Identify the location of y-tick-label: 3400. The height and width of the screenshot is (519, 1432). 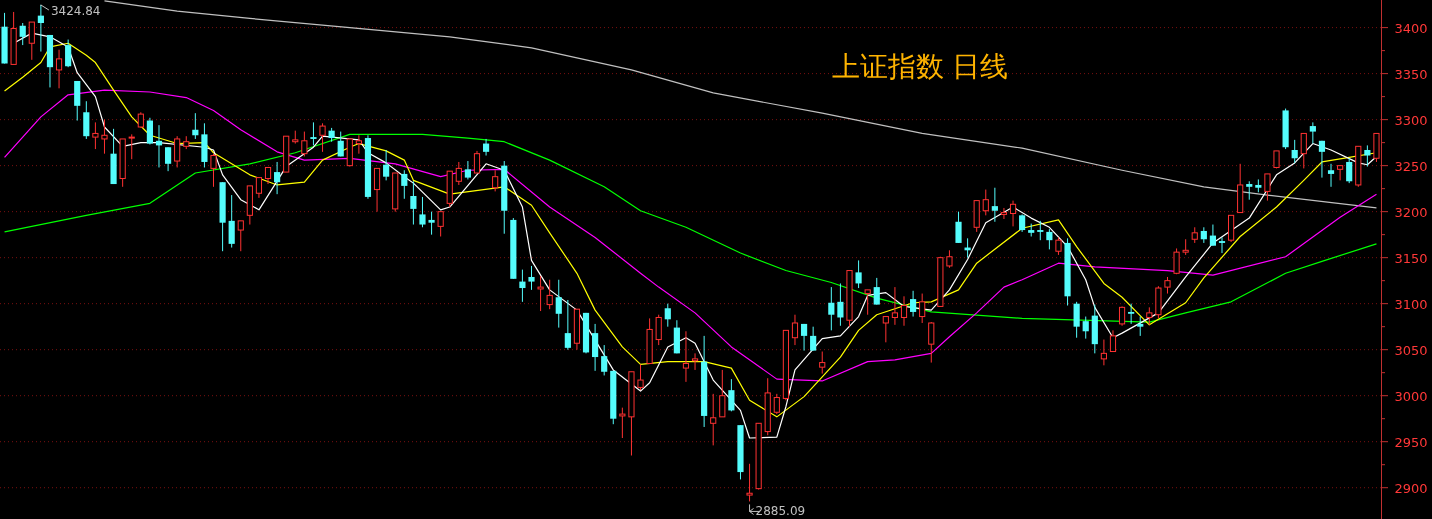
(1411, 28).